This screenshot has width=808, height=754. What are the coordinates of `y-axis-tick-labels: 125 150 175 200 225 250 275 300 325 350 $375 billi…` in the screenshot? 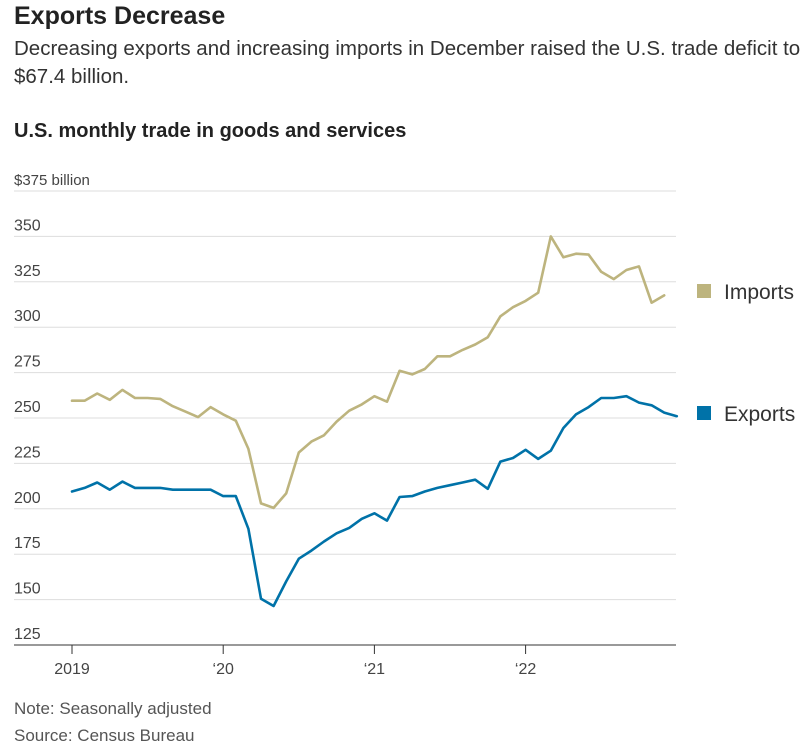 It's located at (52, 407).